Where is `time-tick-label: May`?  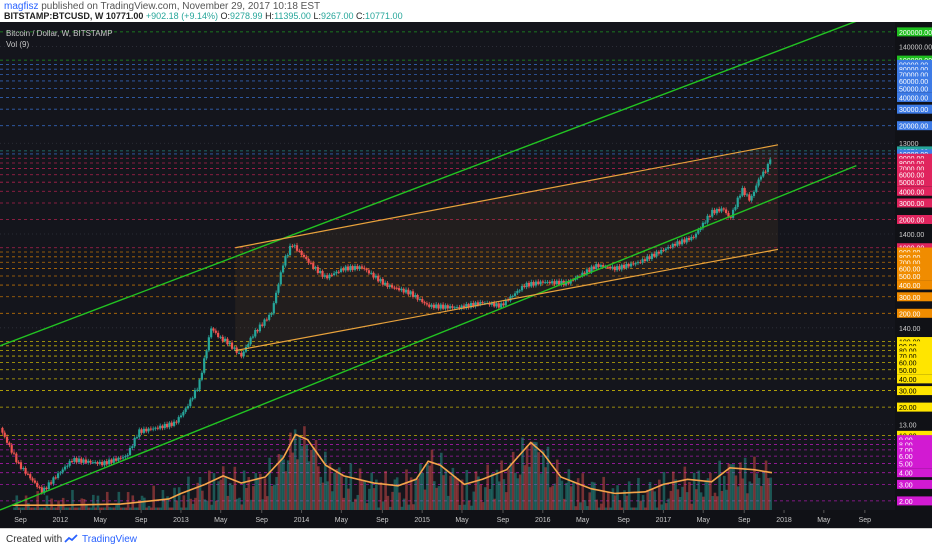
time-tick-label: May is located at coordinates (221, 520).